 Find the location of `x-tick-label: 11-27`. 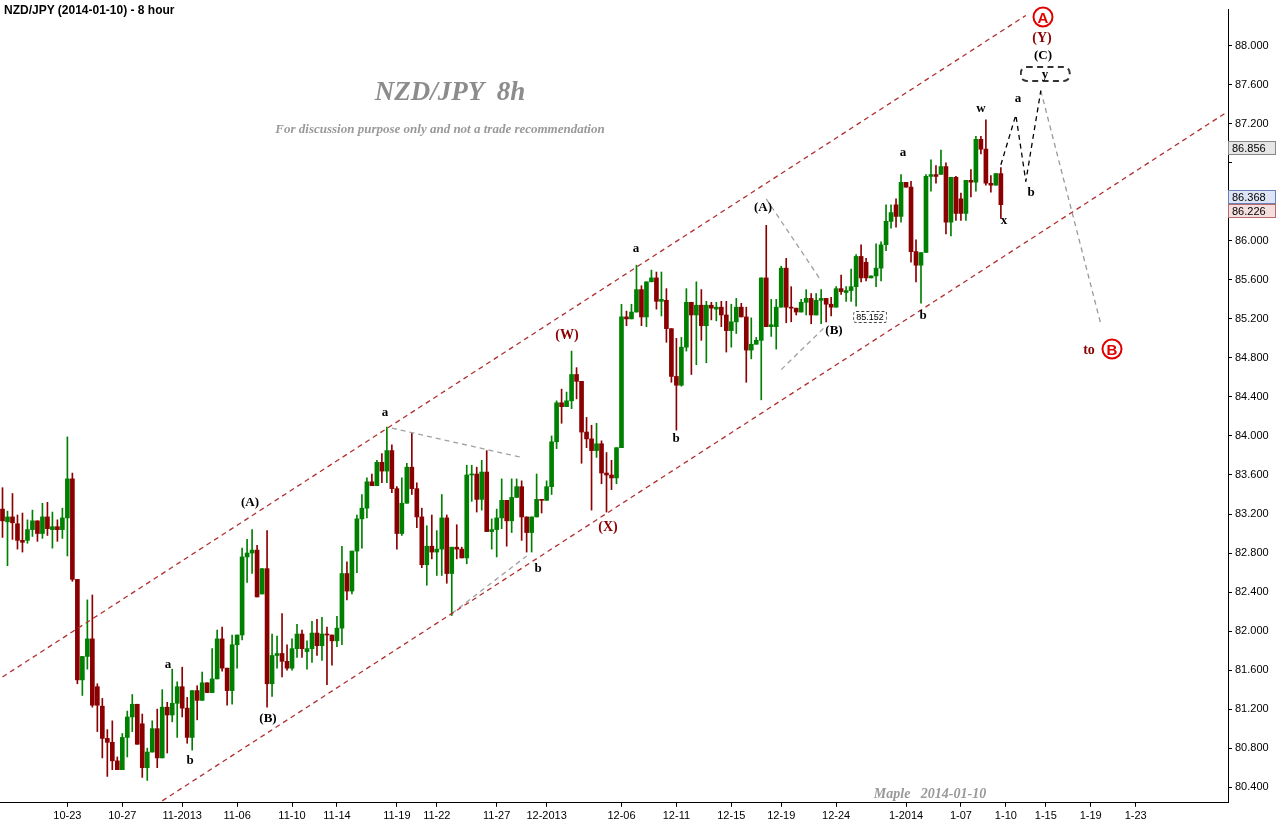

x-tick-label: 11-27 is located at coordinates (497, 815).